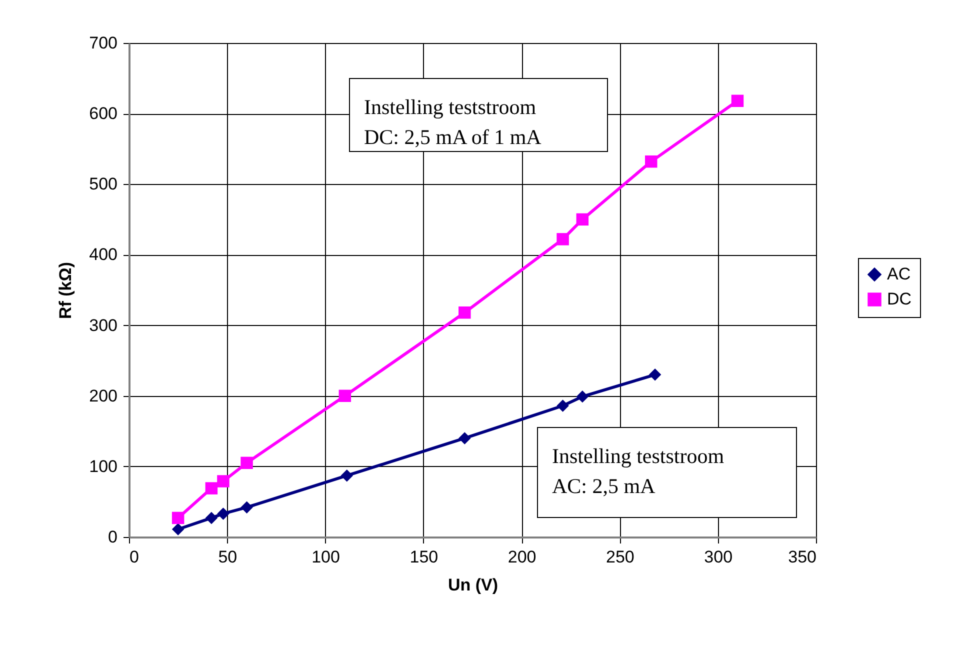 The image size is (966, 646). I want to click on legend-label: DC, so click(899, 299).